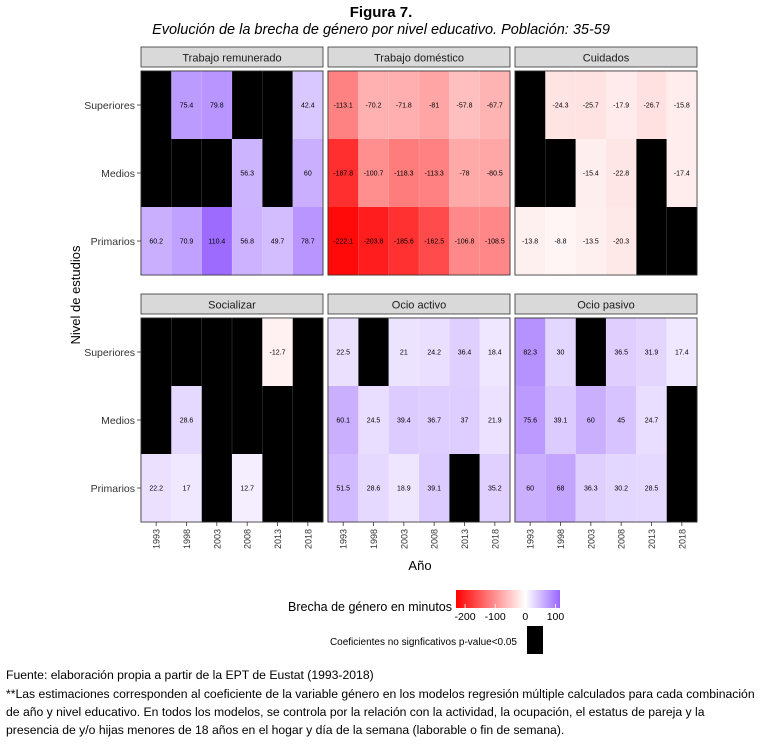 The height and width of the screenshot is (747, 762). Describe the element at coordinates (508, 599) in the screenshot. I see `legend-colorbar` at that location.